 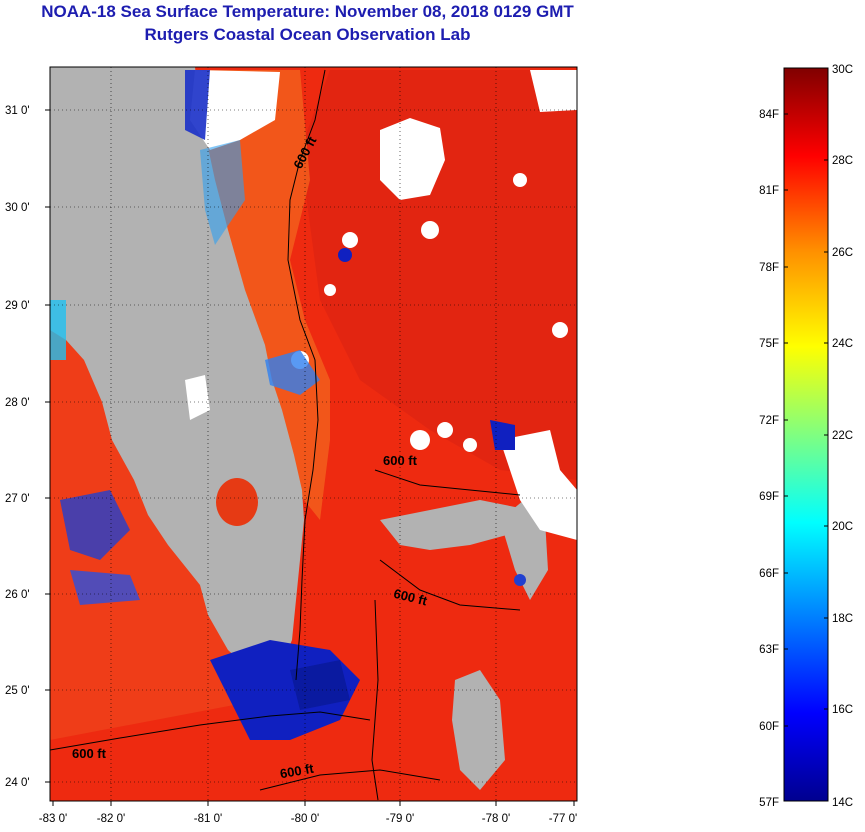 I want to click on grand-bahama-land, so click(x=452, y=525).